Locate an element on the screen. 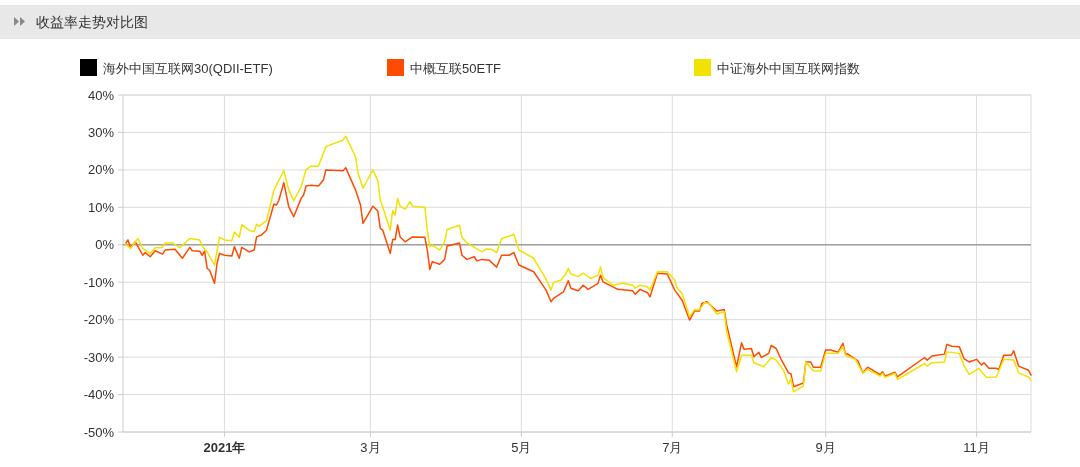  x-tick-label: 3月 is located at coordinates (370, 447).